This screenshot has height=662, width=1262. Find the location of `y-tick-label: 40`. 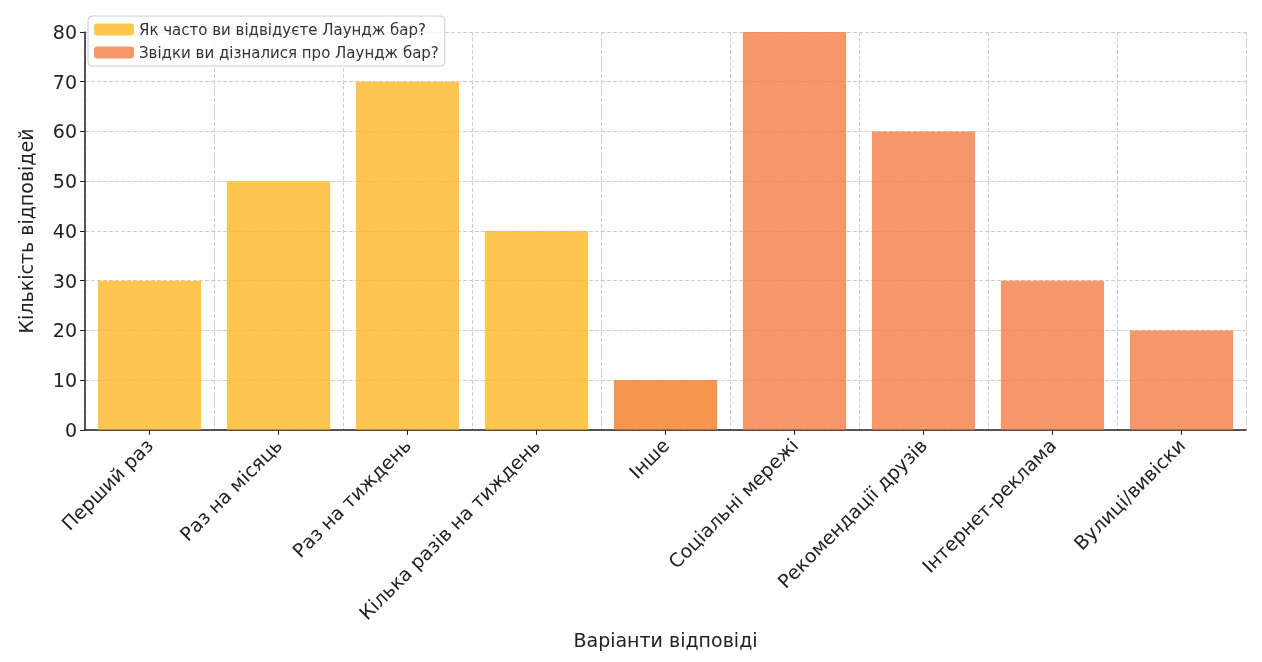

y-tick-label: 40 is located at coordinates (64, 230).